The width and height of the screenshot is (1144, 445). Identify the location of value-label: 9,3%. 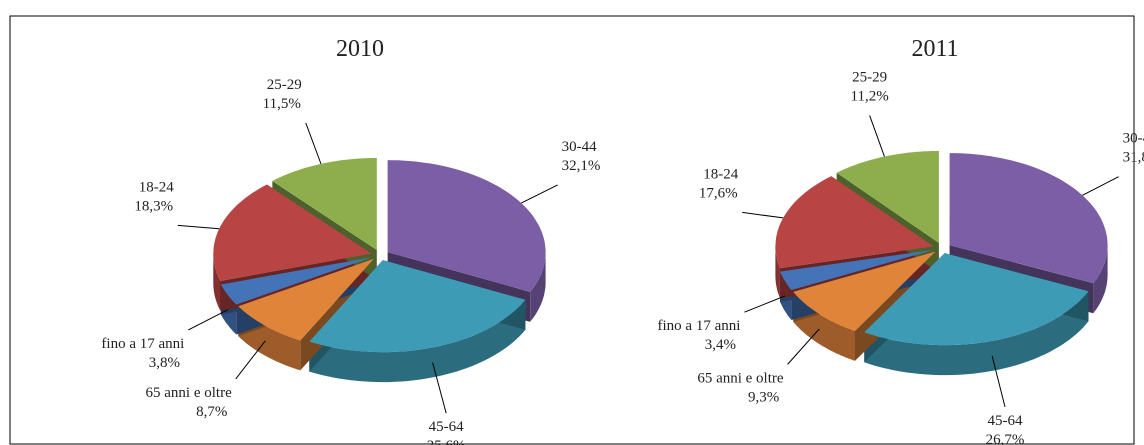
(763, 397).